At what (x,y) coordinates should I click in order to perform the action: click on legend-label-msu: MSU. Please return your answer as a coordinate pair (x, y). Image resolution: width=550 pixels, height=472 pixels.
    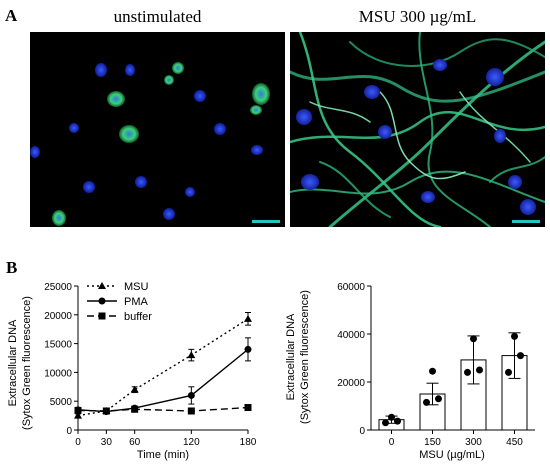
    Looking at the image, I should click on (136, 287).